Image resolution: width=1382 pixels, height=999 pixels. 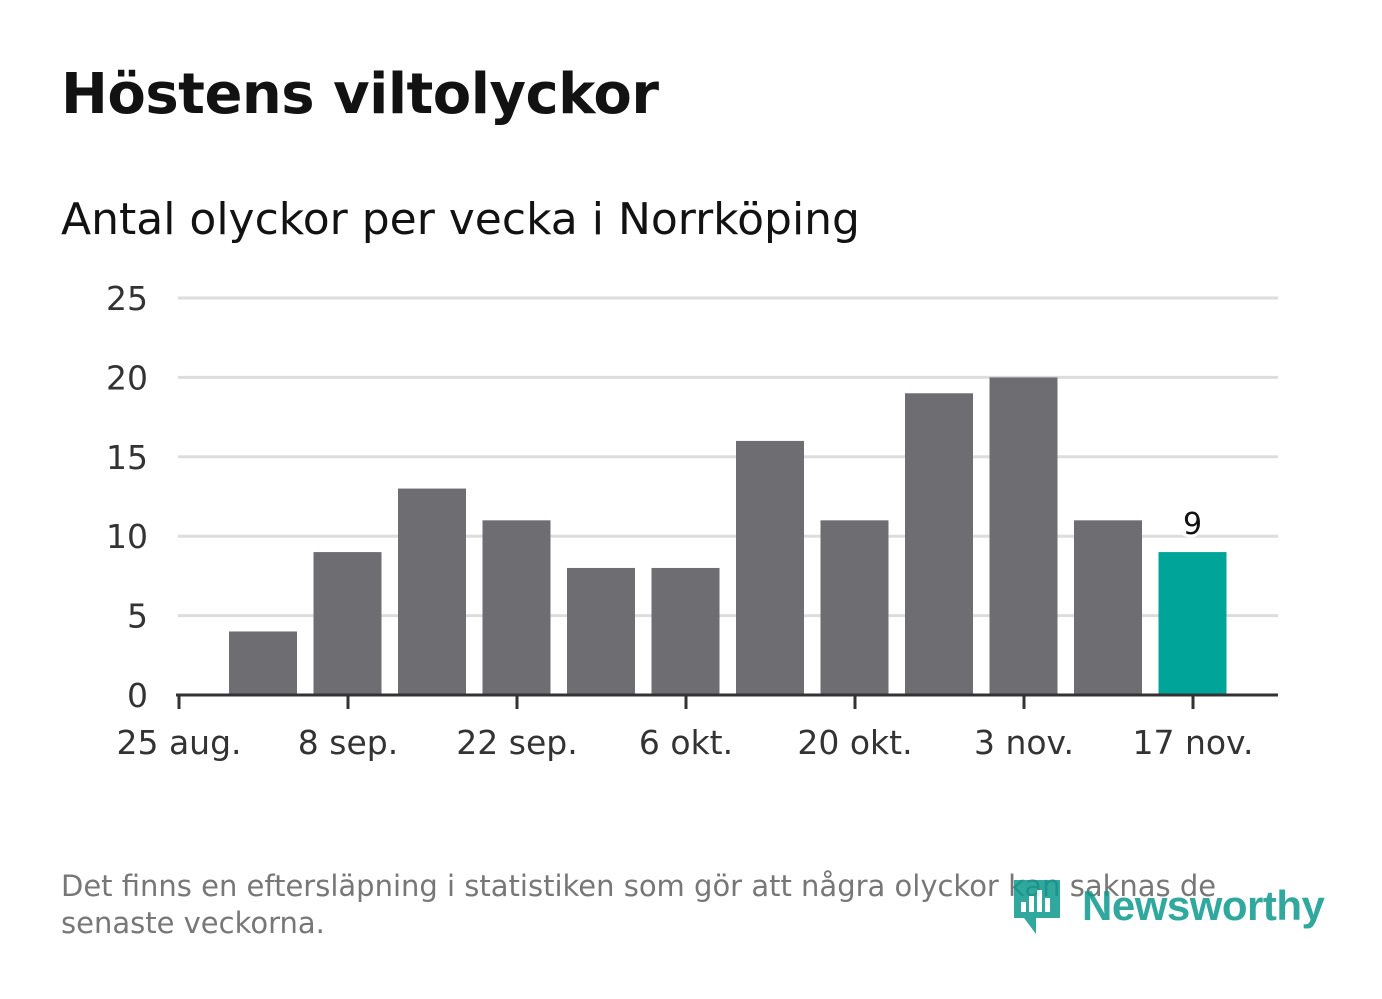 What do you see at coordinates (127, 536) in the screenshot?
I see `y-tick-label: 10` at bounding box center [127, 536].